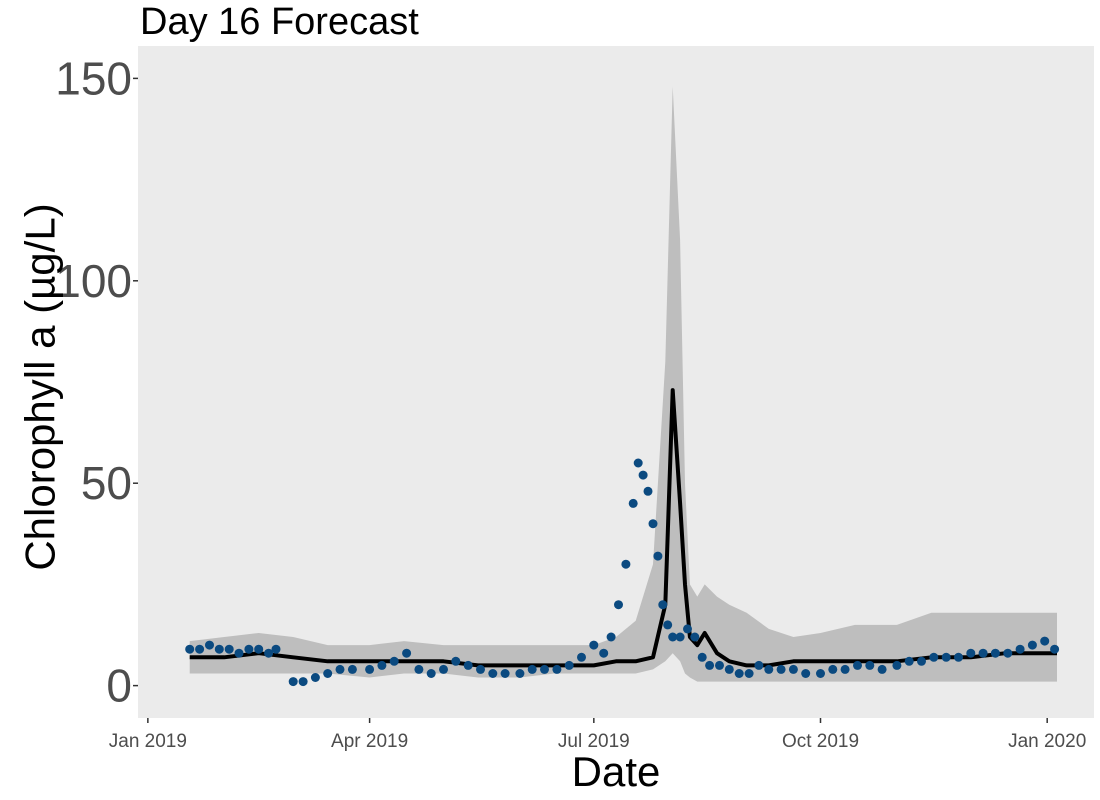  Describe the element at coordinates (594, 741) in the screenshot. I see `x-tick-label: Jul 2019` at that location.